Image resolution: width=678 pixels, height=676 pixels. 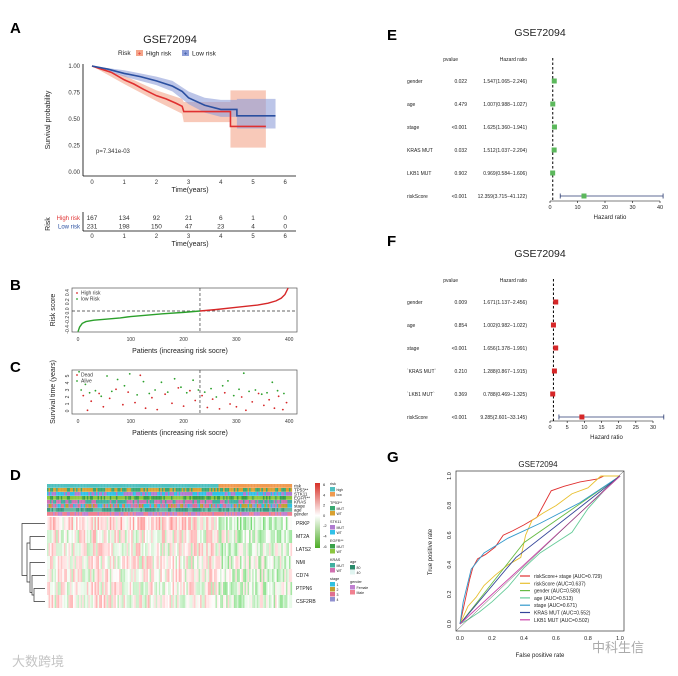 I want to click on watermark-left: 大数跨境, so click(x=38, y=661).